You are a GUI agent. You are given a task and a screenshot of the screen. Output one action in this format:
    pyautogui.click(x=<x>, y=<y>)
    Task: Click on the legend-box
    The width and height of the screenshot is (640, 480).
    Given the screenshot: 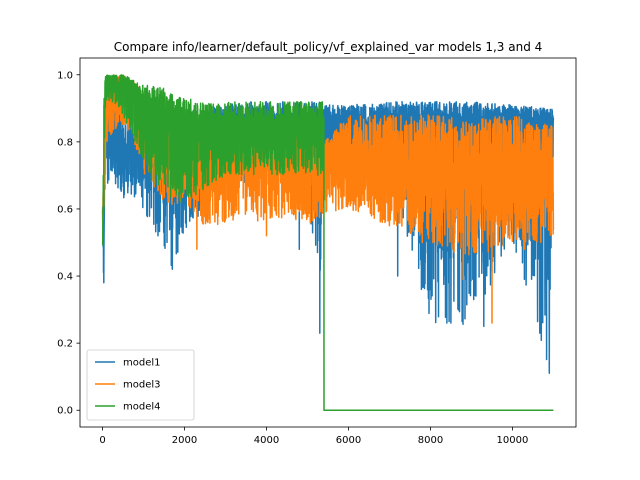 What is the action you would take?
    pyautogui.click(x=140, y=385)
    